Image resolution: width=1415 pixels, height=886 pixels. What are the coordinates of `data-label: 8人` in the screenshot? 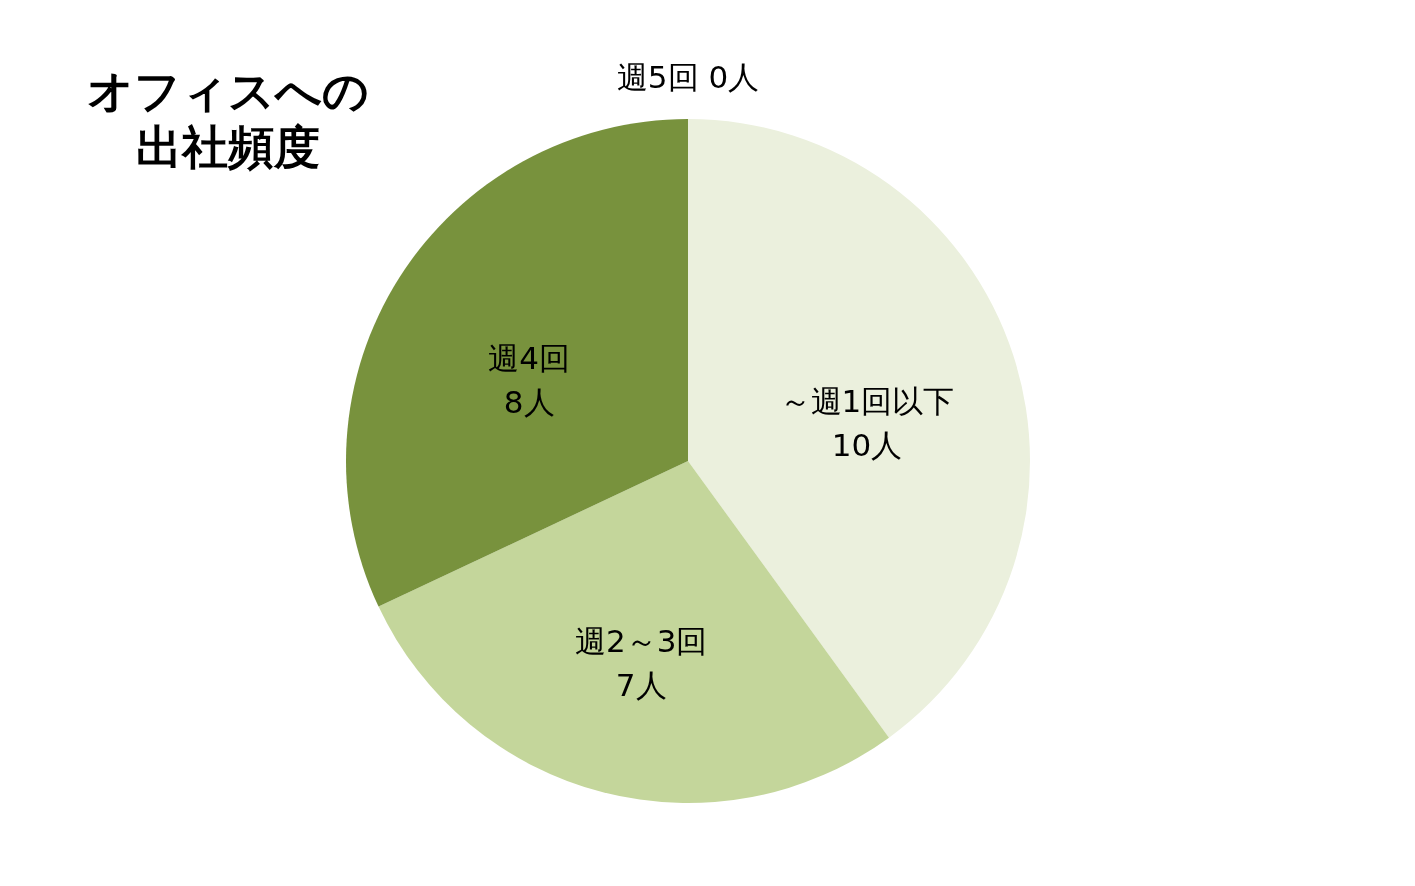 It's located at (529, 402).